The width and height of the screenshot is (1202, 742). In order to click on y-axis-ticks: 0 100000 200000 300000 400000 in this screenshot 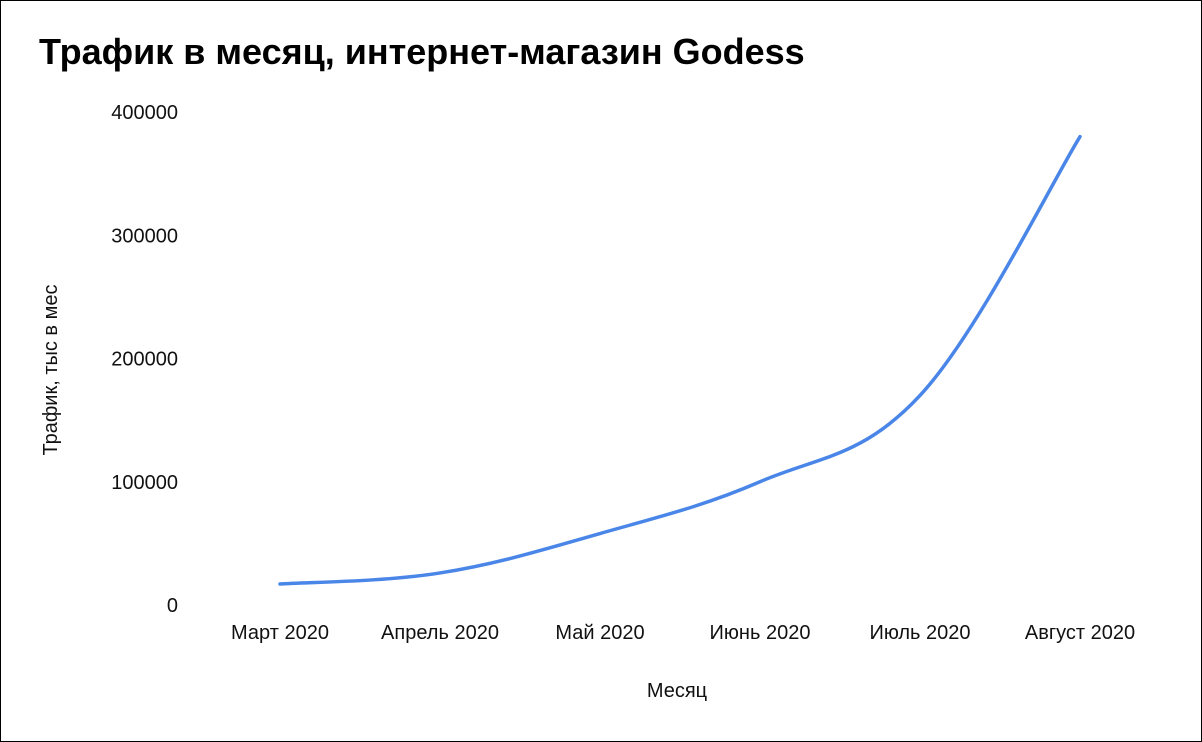, I will do `click(144, 359)`.